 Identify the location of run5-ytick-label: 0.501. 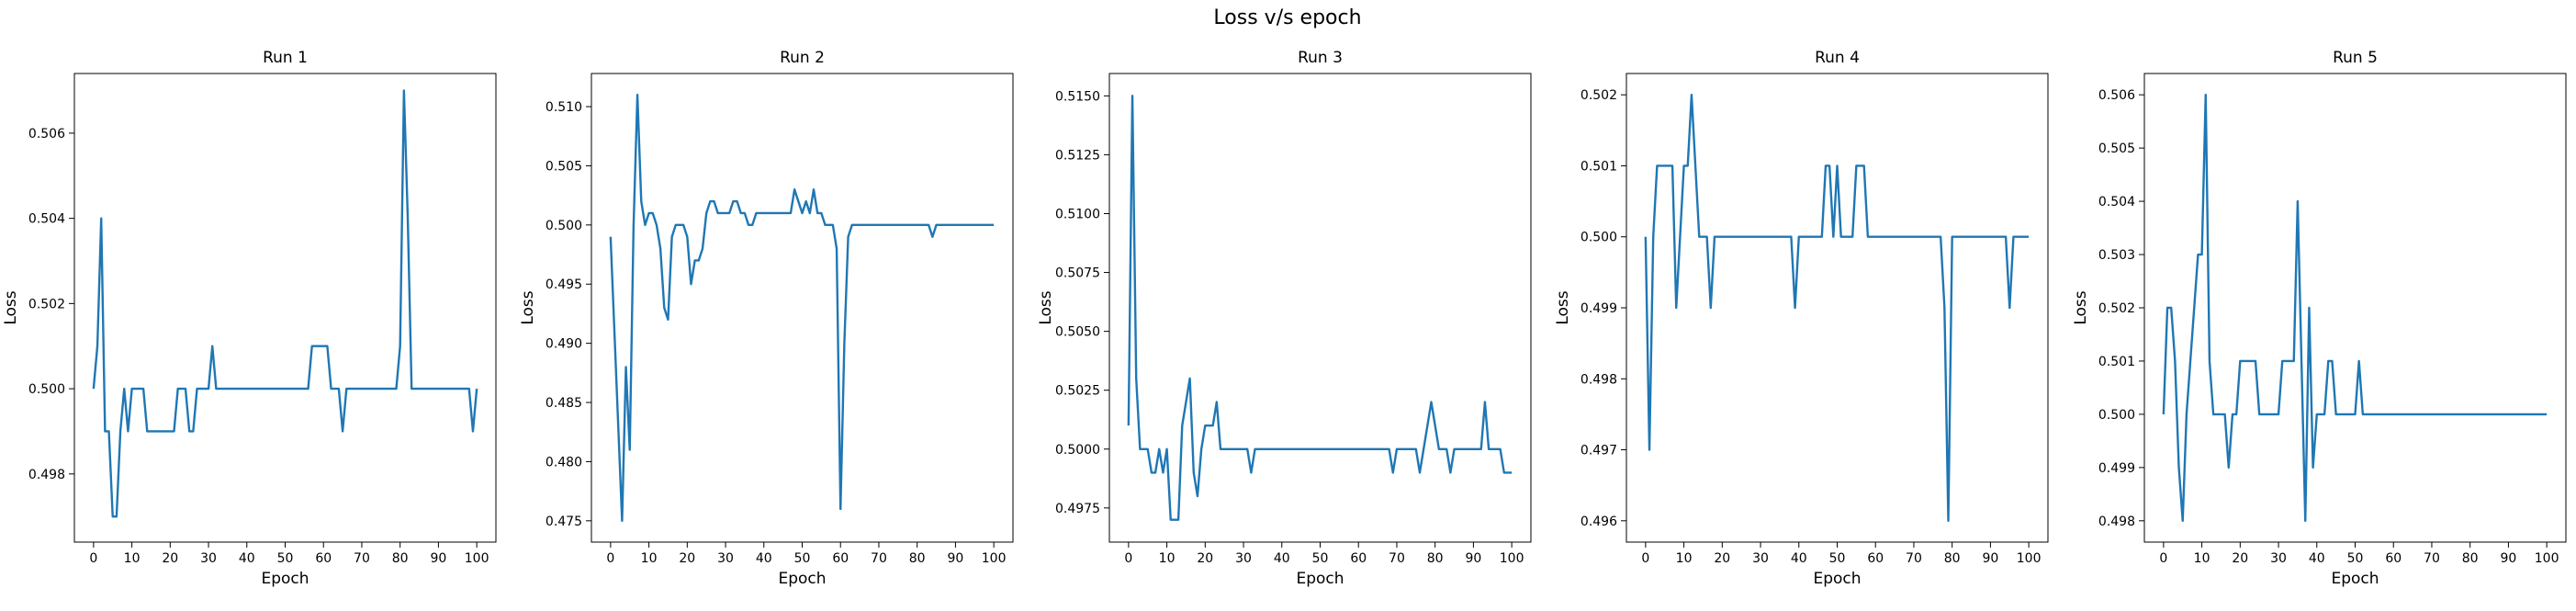
(2116, 362).